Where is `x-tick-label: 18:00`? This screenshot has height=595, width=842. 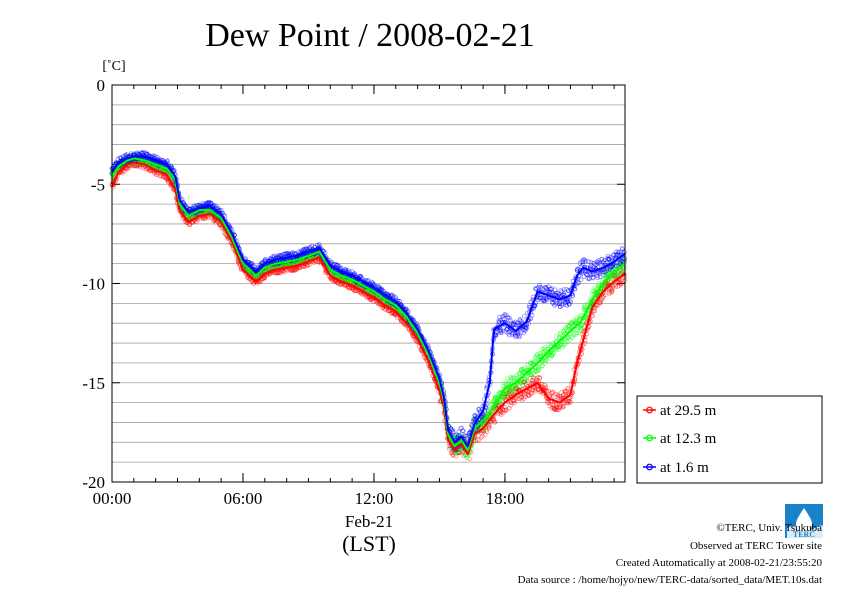
x-tick-label: 18:00 is located at coordinates (505, 498).